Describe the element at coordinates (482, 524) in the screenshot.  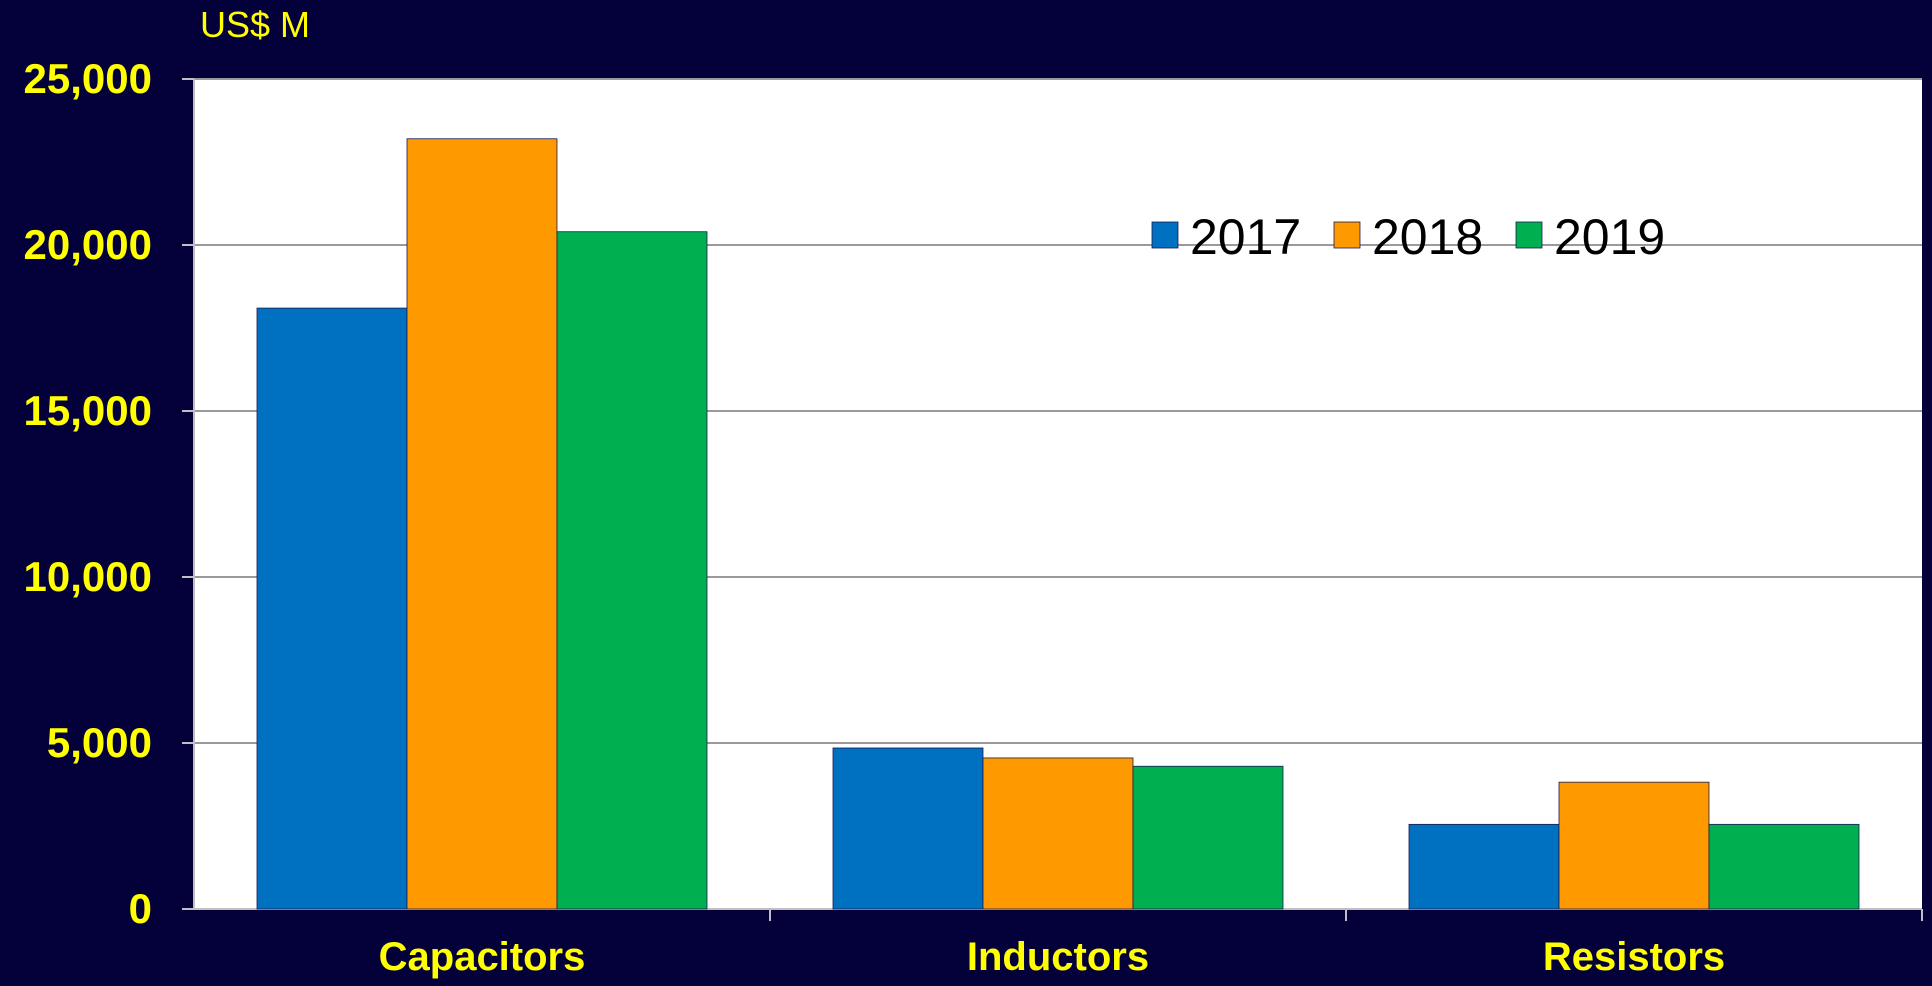
I see `bar-2018-capacitors` at that location.